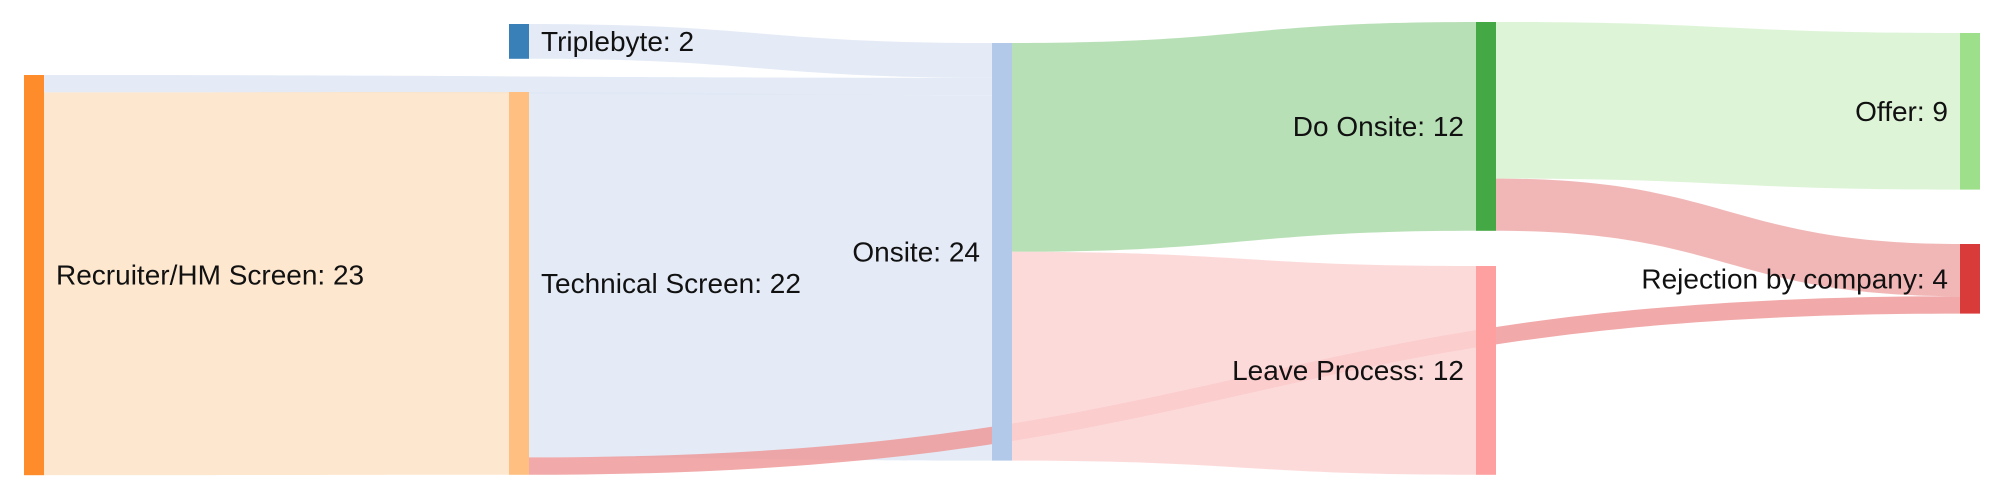 The image size is (2000, 500). Describe the element at coordinates (1378, 126) in the screenshot. I see `node-label-do_onsite: Do Onsite: 12` at that location.